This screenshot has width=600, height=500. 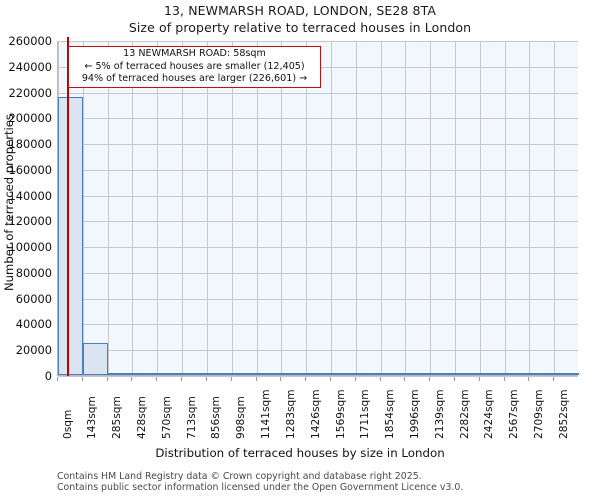 What do you see at coordinates (315, 414) in the screenshot?
I see `x-axis-tick-label: 1426sqm` at bounding box center [315, 414].